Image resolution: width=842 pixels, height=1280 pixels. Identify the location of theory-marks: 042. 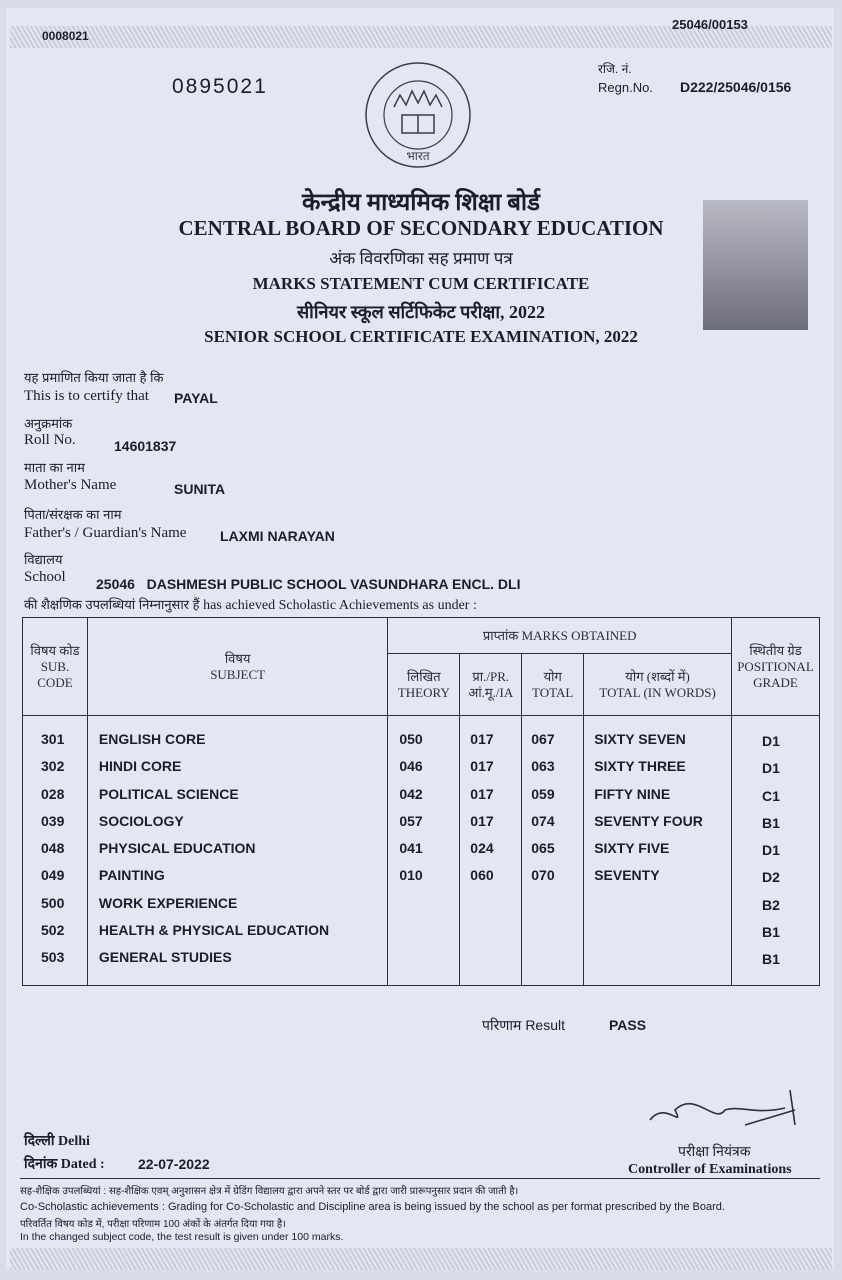
(411, 793).